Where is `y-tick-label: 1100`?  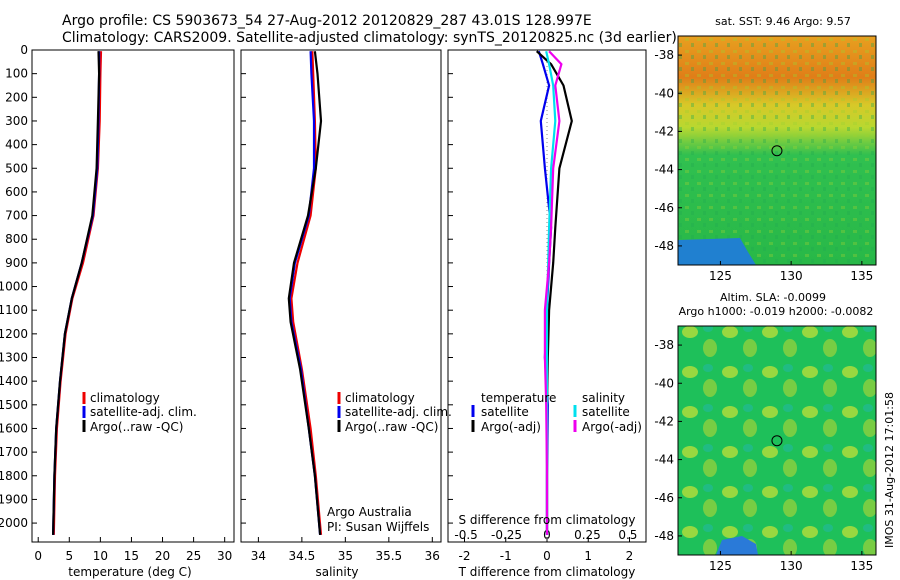
y-tick-label: 1100 is located at coordinates (14, 310).